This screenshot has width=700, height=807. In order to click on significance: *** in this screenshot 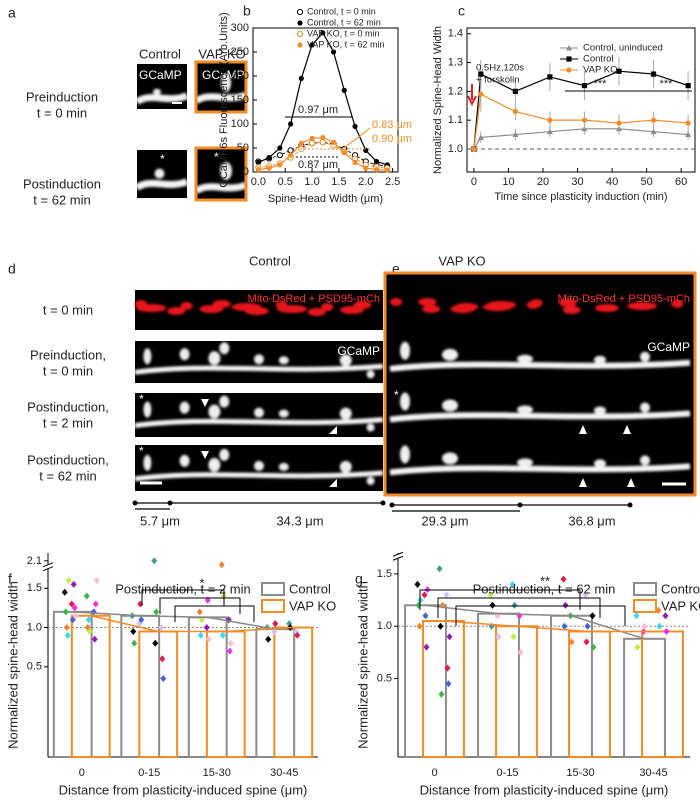, I will do `click(601, 84)`.